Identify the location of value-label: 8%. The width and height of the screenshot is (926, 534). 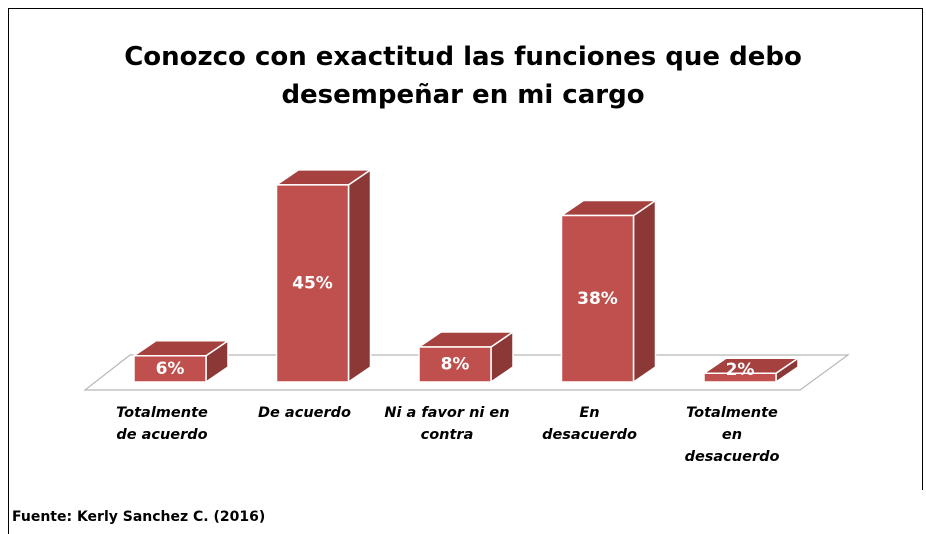
(455, 364).